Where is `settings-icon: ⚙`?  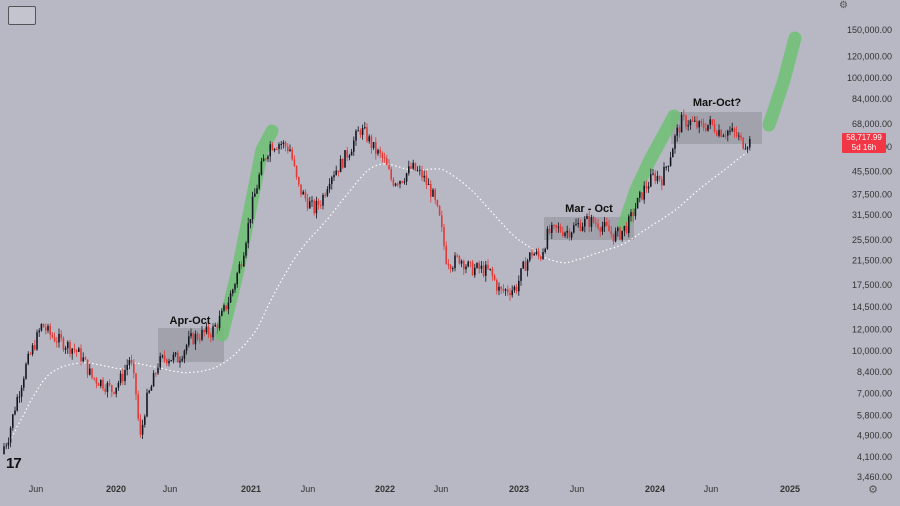 settings-icon: ⚙ is located at coordinates (843, 5).